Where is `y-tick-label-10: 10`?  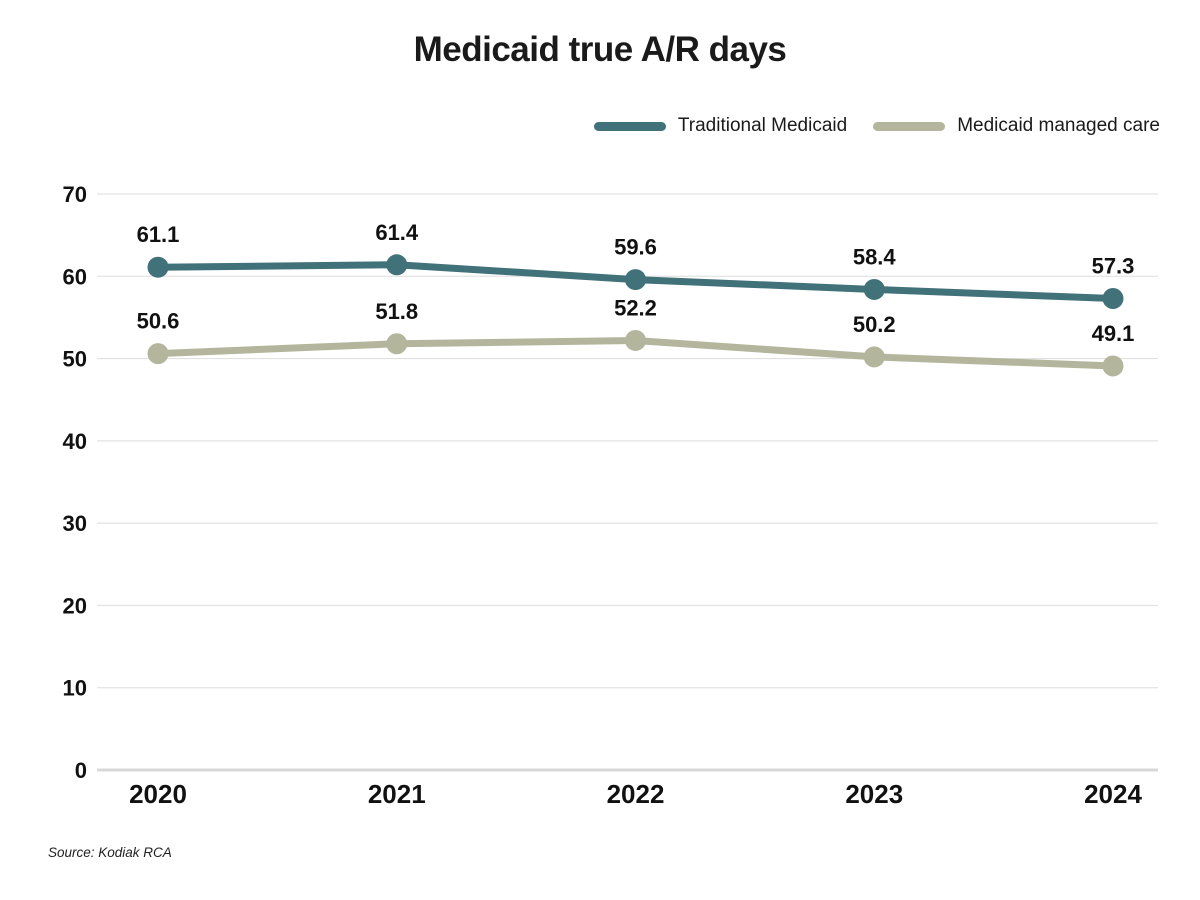 y-tick-label-10: 10 is located at coordinates (75, 688).